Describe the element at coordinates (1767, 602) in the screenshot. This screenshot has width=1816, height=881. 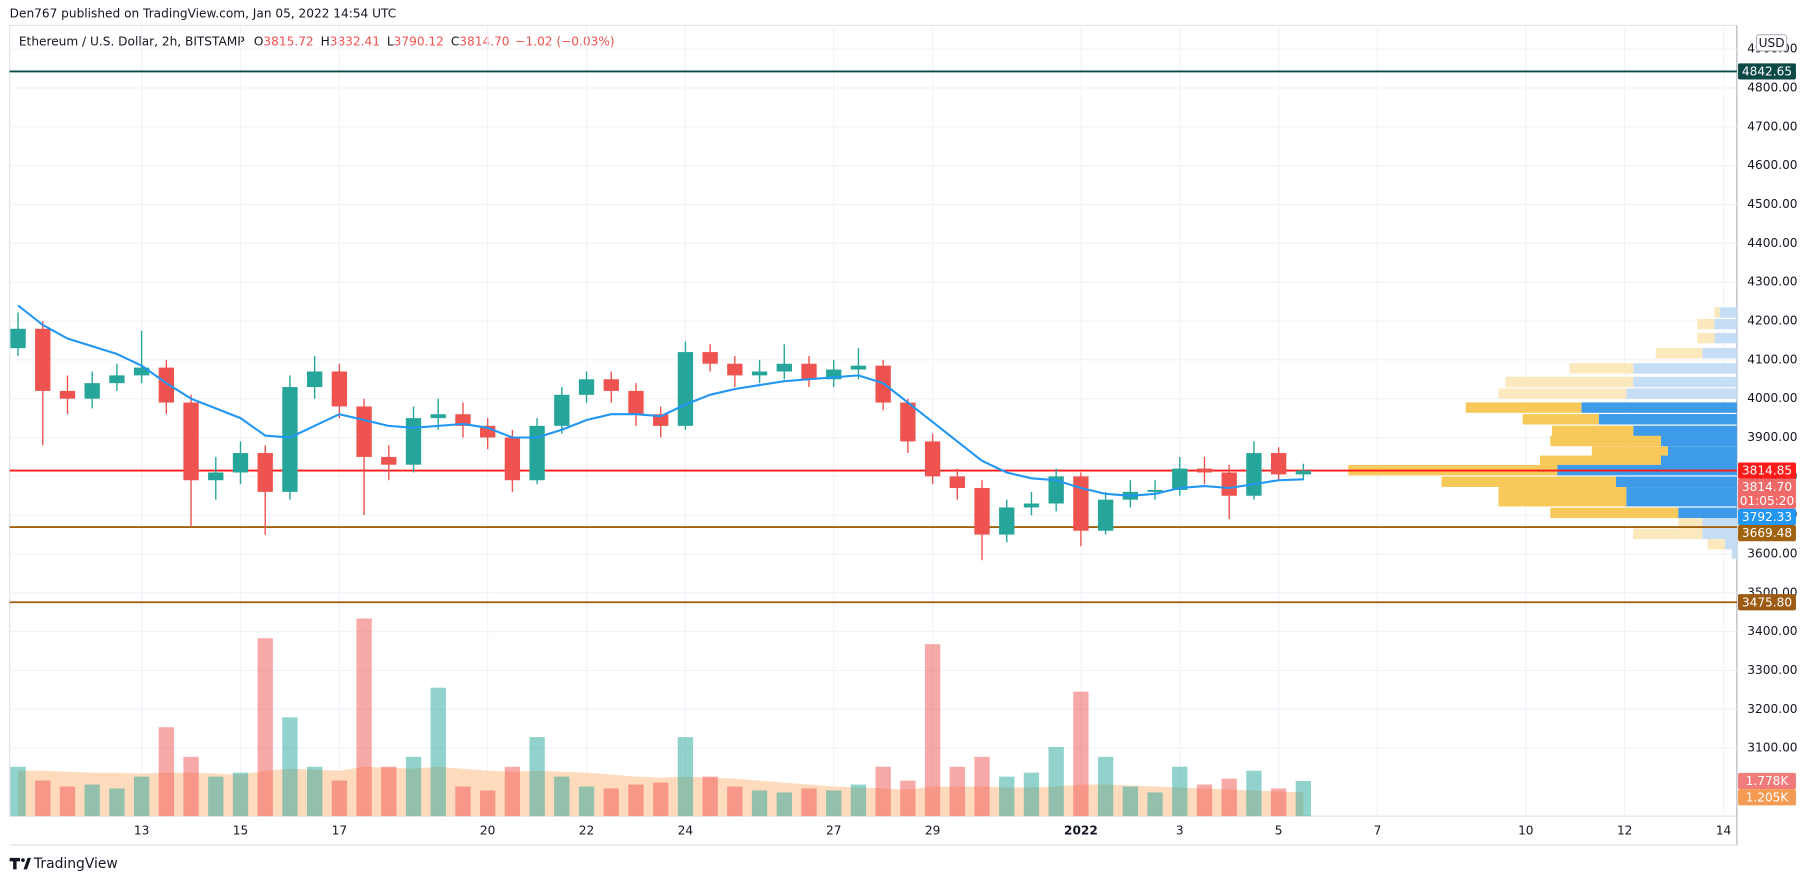
I see `price-badge-label: 3475.80` at that location.